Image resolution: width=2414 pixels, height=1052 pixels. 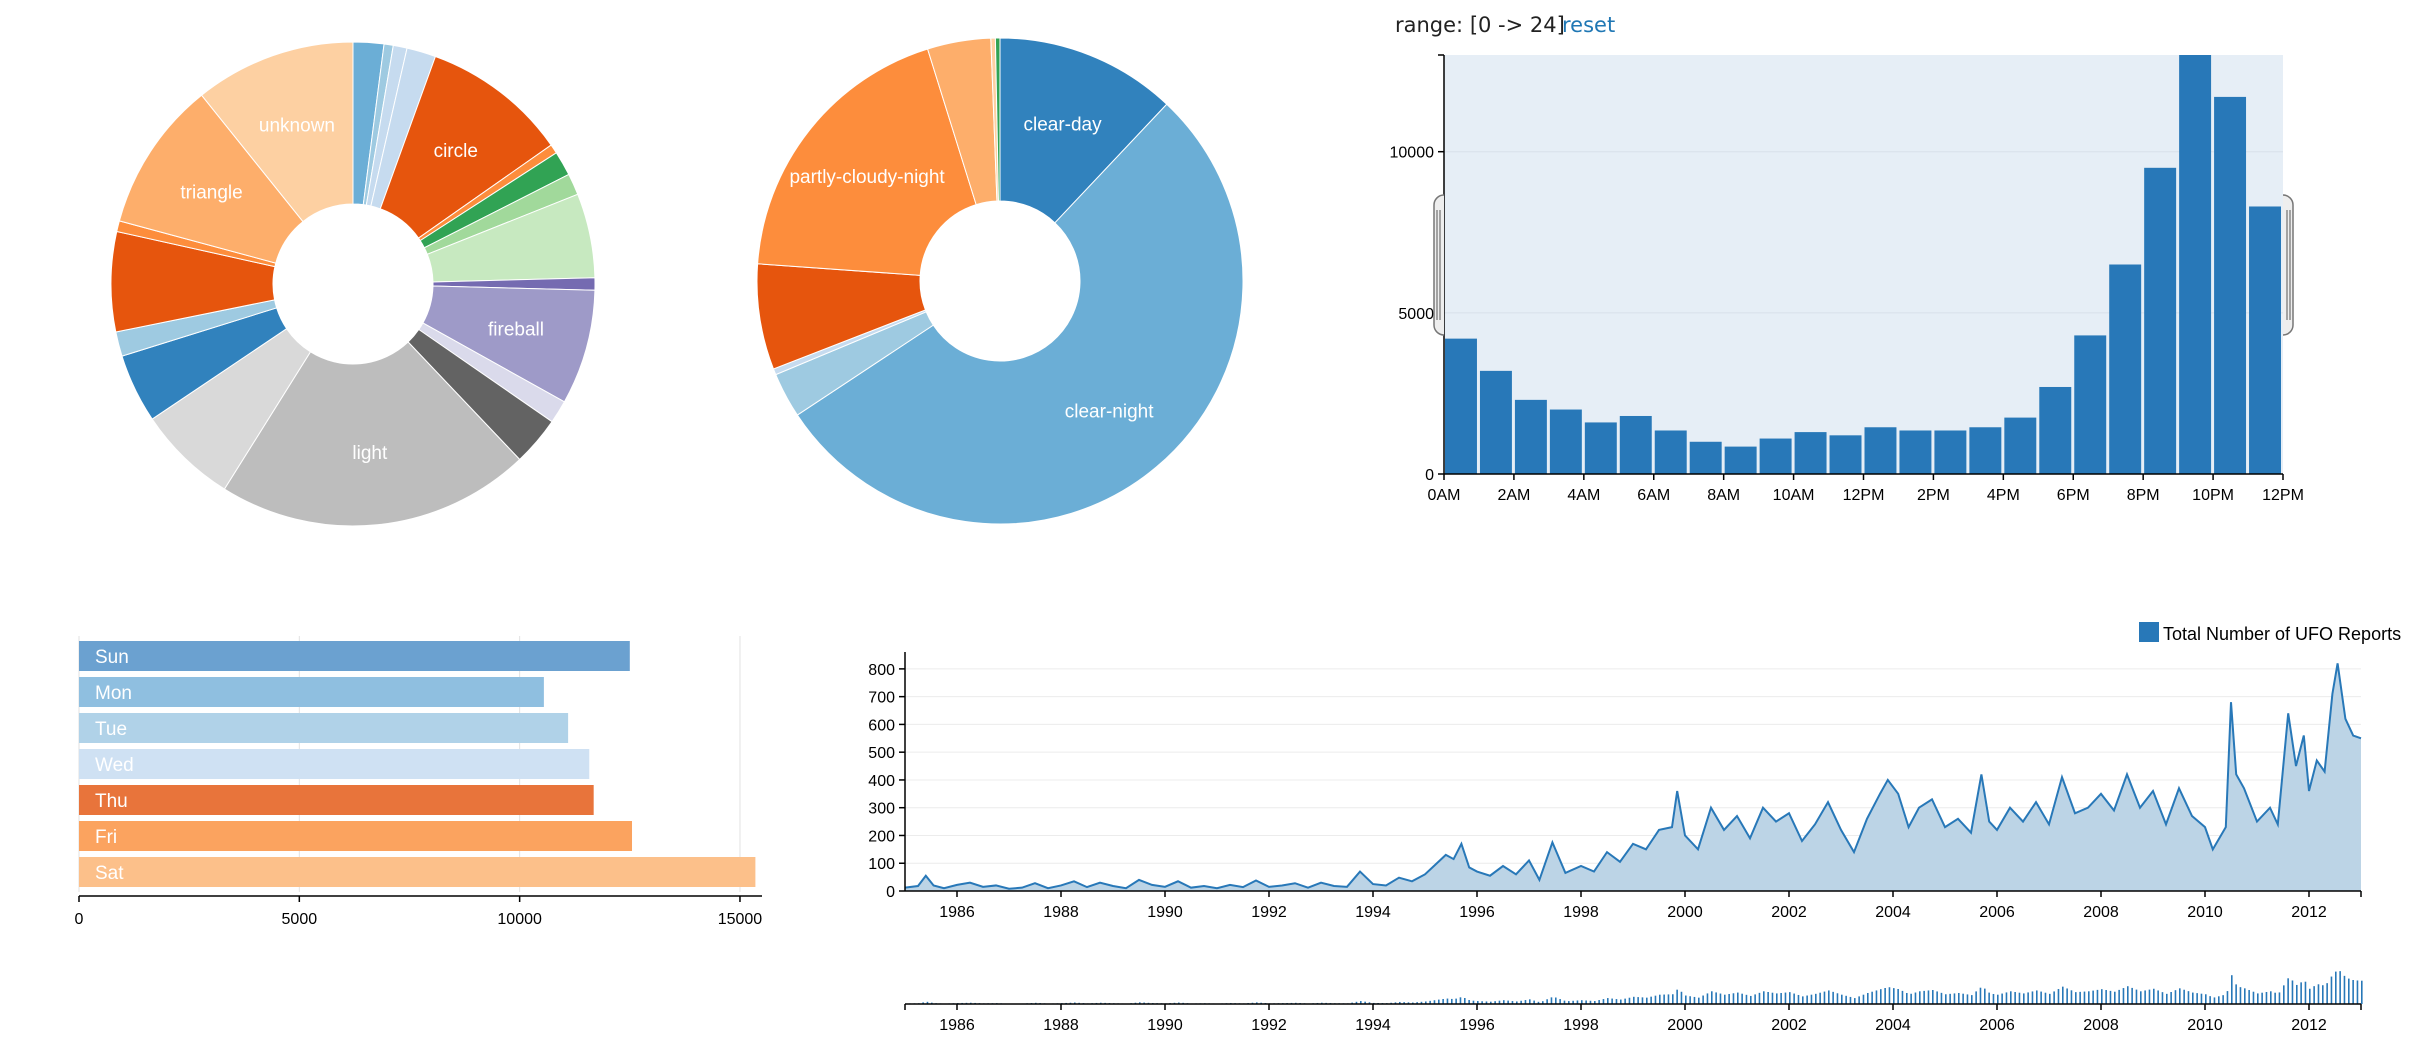 I want to click on row-bar-tue, so click(x=324, y=728).